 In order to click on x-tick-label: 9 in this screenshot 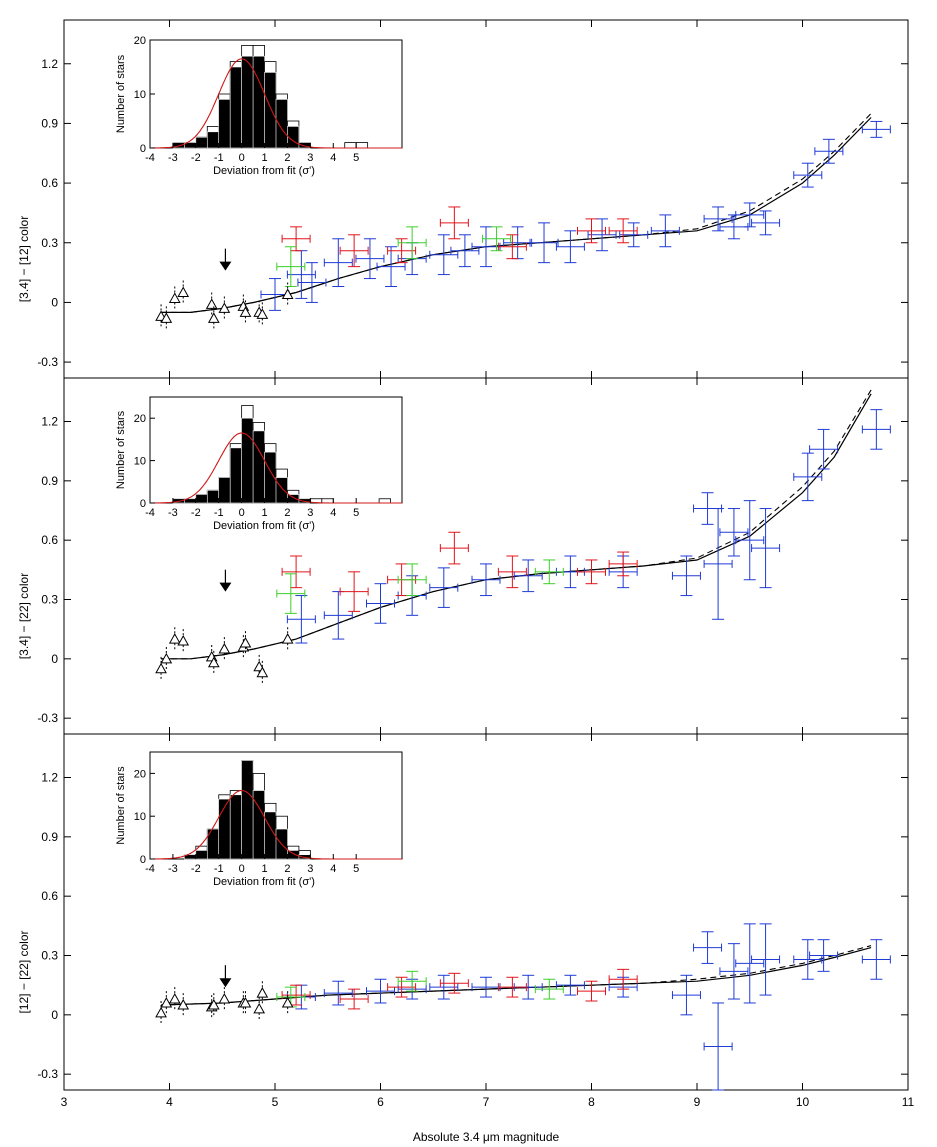, I will do `click(697, 1102)`.